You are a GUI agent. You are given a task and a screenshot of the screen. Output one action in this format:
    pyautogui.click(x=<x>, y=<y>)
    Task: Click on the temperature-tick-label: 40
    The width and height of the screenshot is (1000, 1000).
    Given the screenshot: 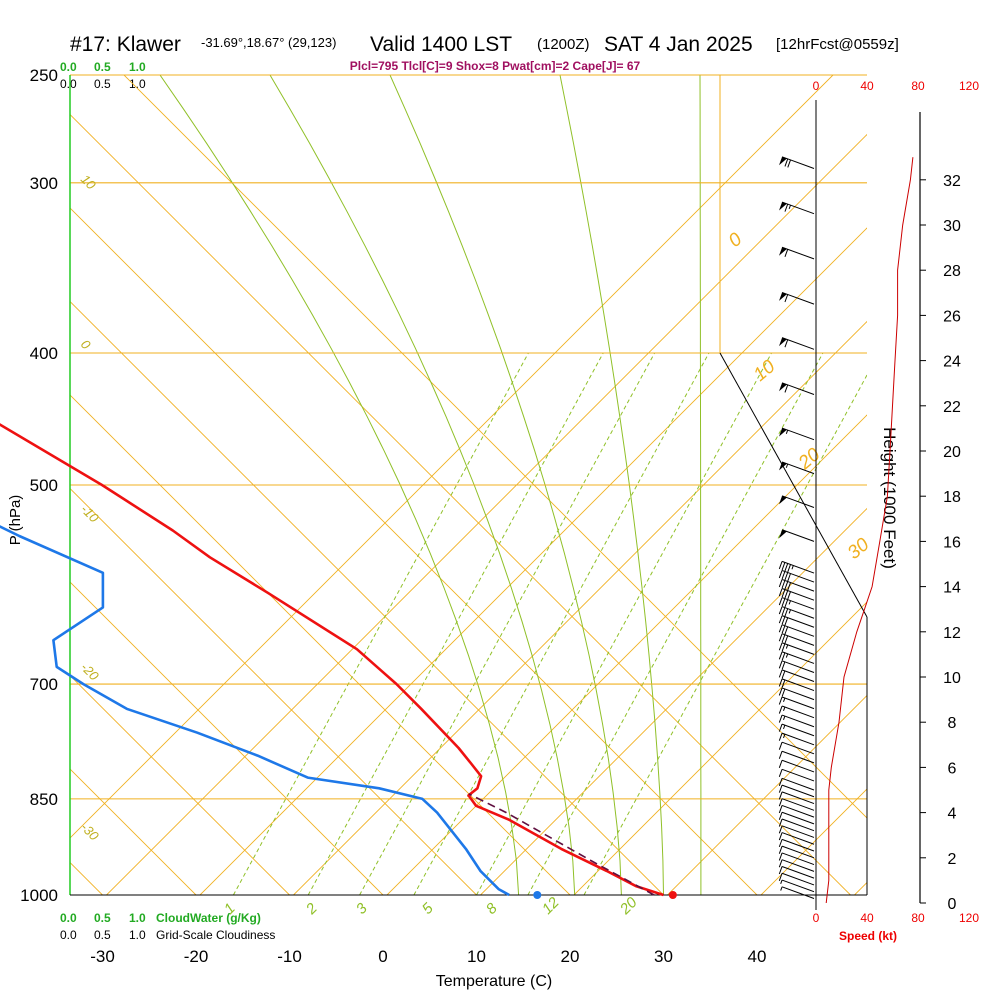 What is the action you would take?
    pyautogui.click(x=757, y=956)
    